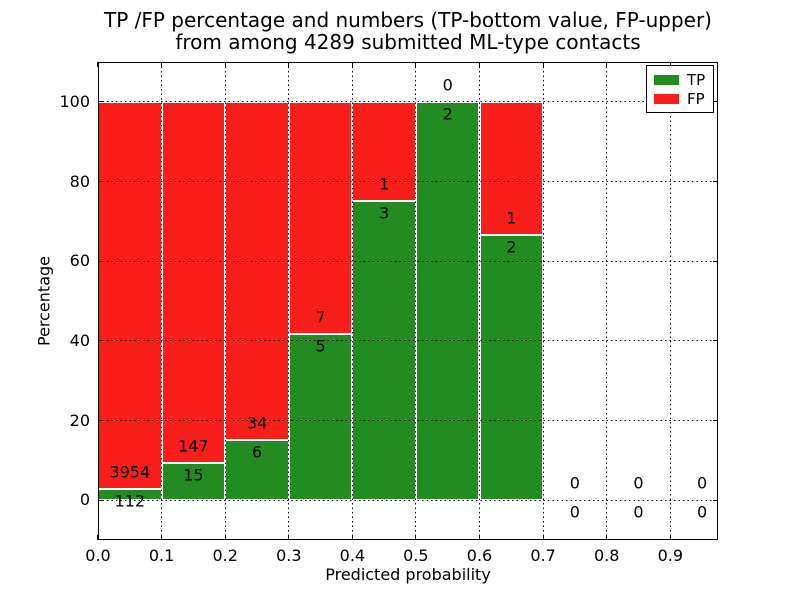 The height and width of the screenshot is (600, 800). Describe the element at coordinates (320, 317) in the screenshot. I see `fp-count-label: 7` at that location.